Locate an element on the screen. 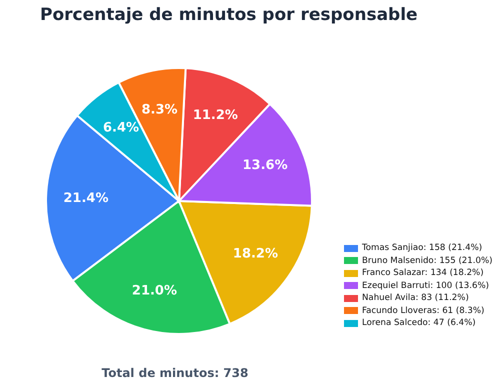 This screenshot has width=500, height=386. legend-label: Franco Salazar: 134 (18.2%) is located at coordinates (423, 273).